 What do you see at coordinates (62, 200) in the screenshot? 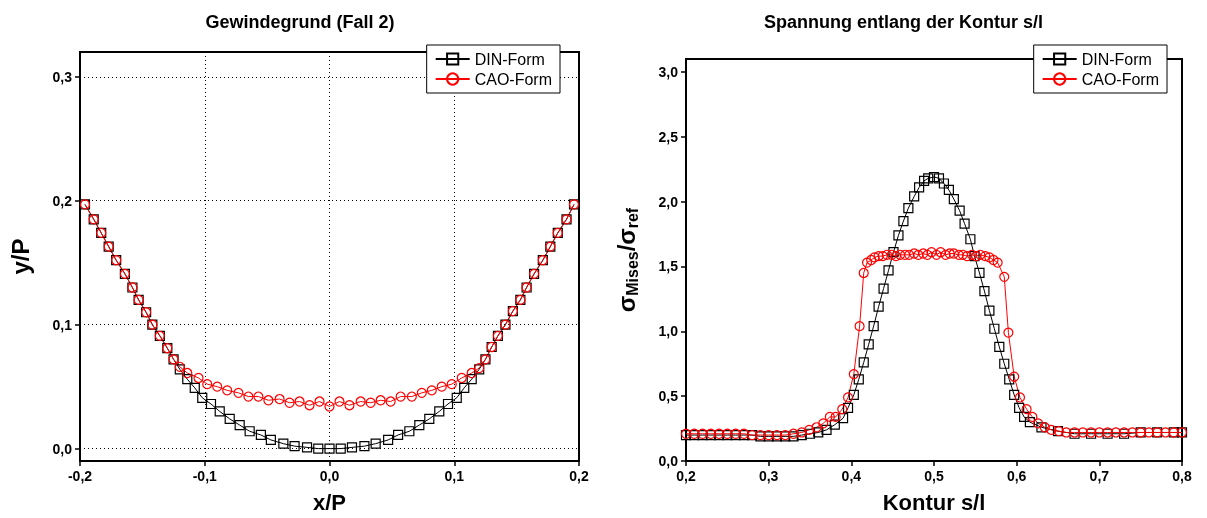
I see `y-tick-label: 0,2` at bounding box center [62, 200].